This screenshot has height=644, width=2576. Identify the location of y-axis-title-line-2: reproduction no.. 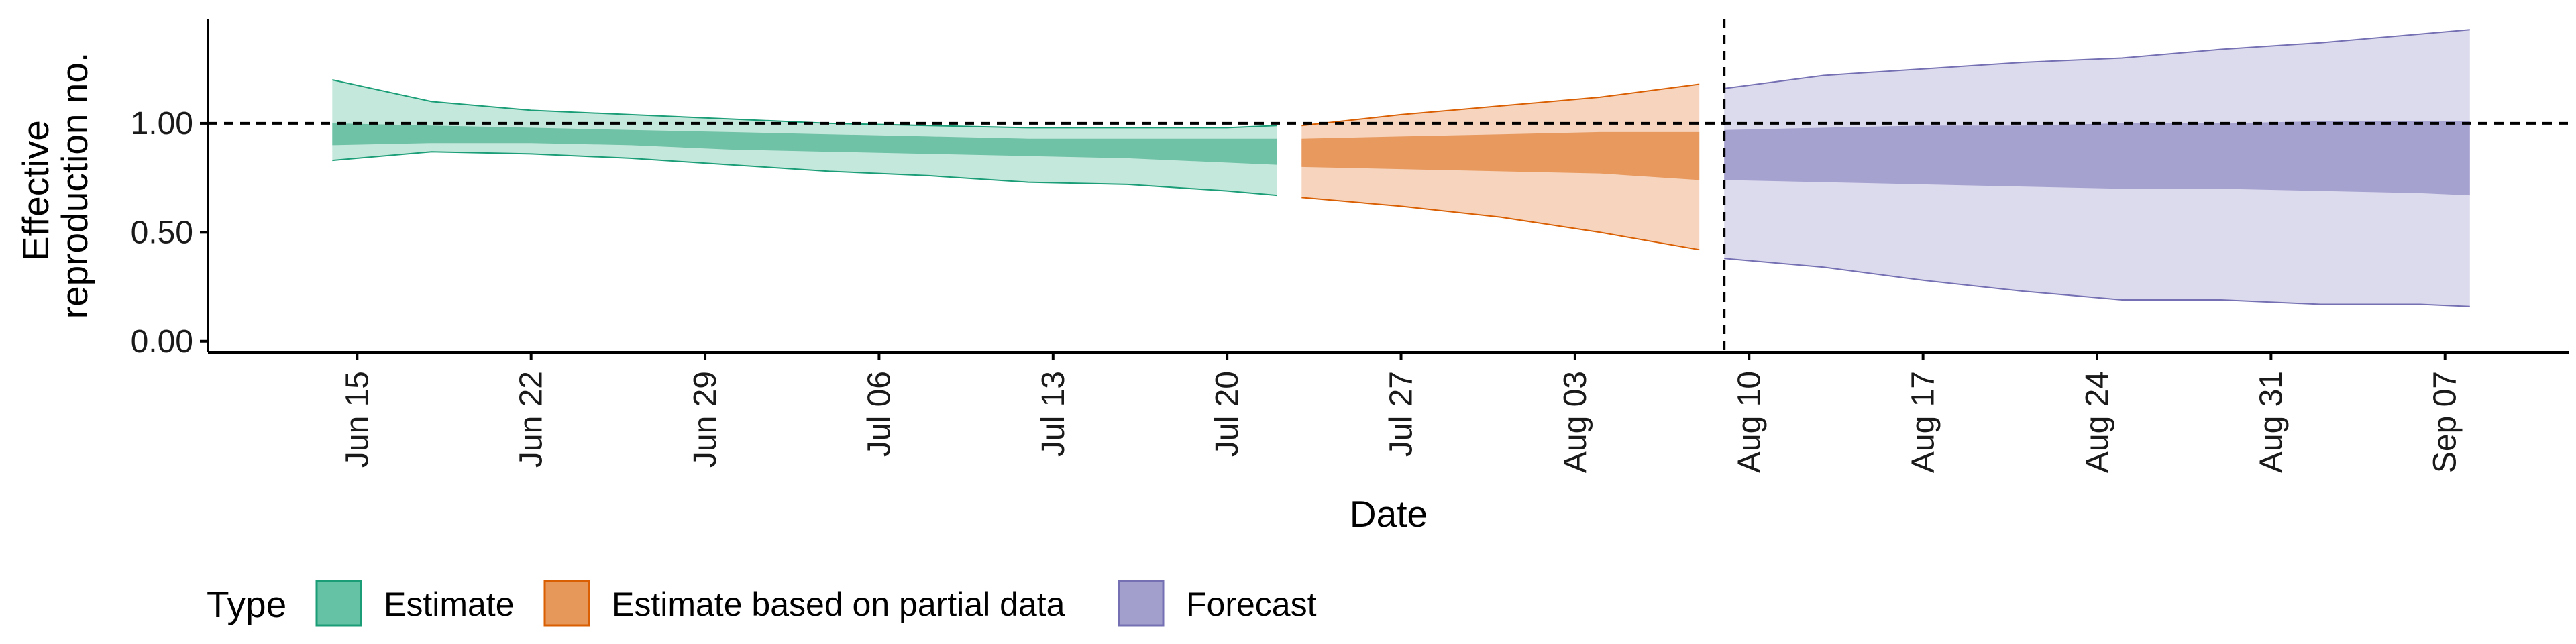
(74, 185).